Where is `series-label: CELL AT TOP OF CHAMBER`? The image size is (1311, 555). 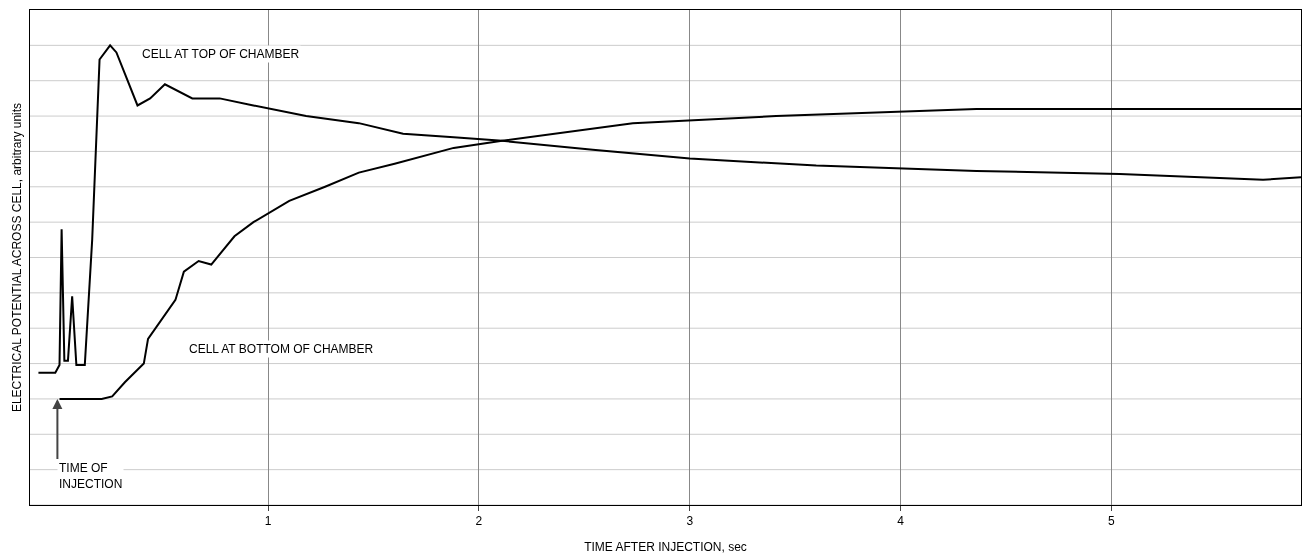
series-label: CELL AT TOP OF CHAMBER is located at coordinates (221, 54).